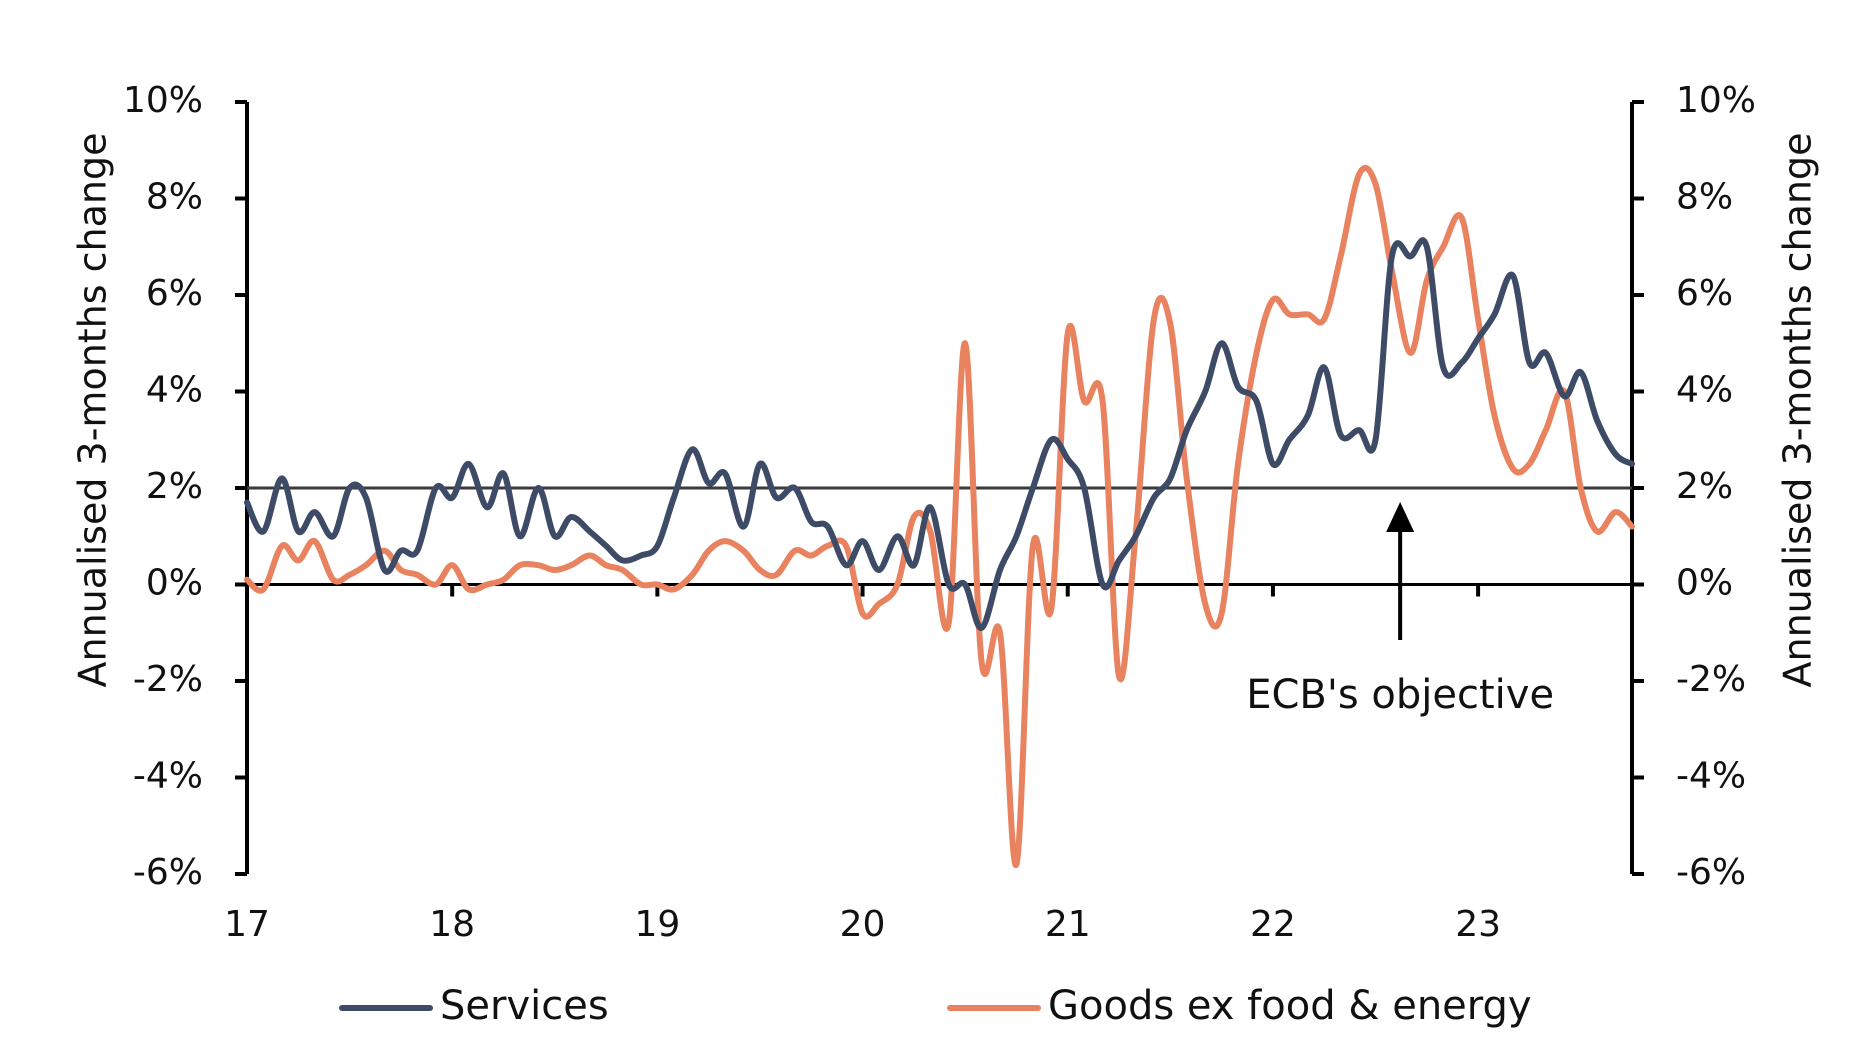 The height and width of the screenshot is (1039, 1851). What do you see at coordinates (1290, 1006) in the screenshot?
I see `legend-label-goods: Goods ex food & energy` at bounding box center [1290, 1006].